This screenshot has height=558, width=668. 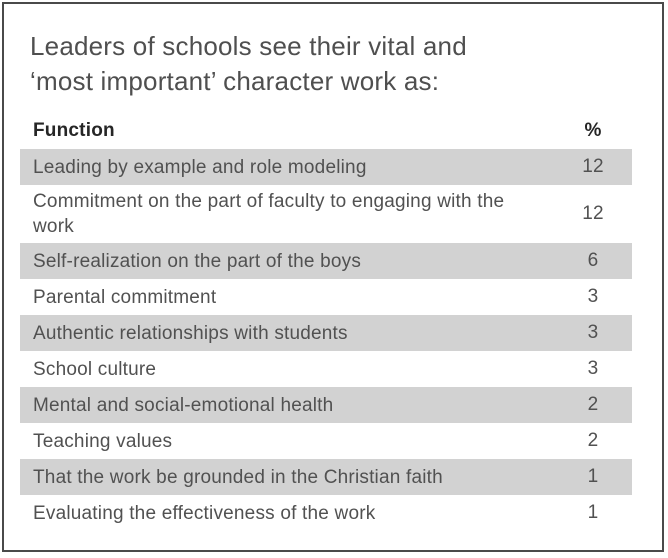 What do you see at coordinates (197, 261) in the screenshot?
I see `function-cell: Self-realization on the part of the boys` at bounding box center [197, 261].